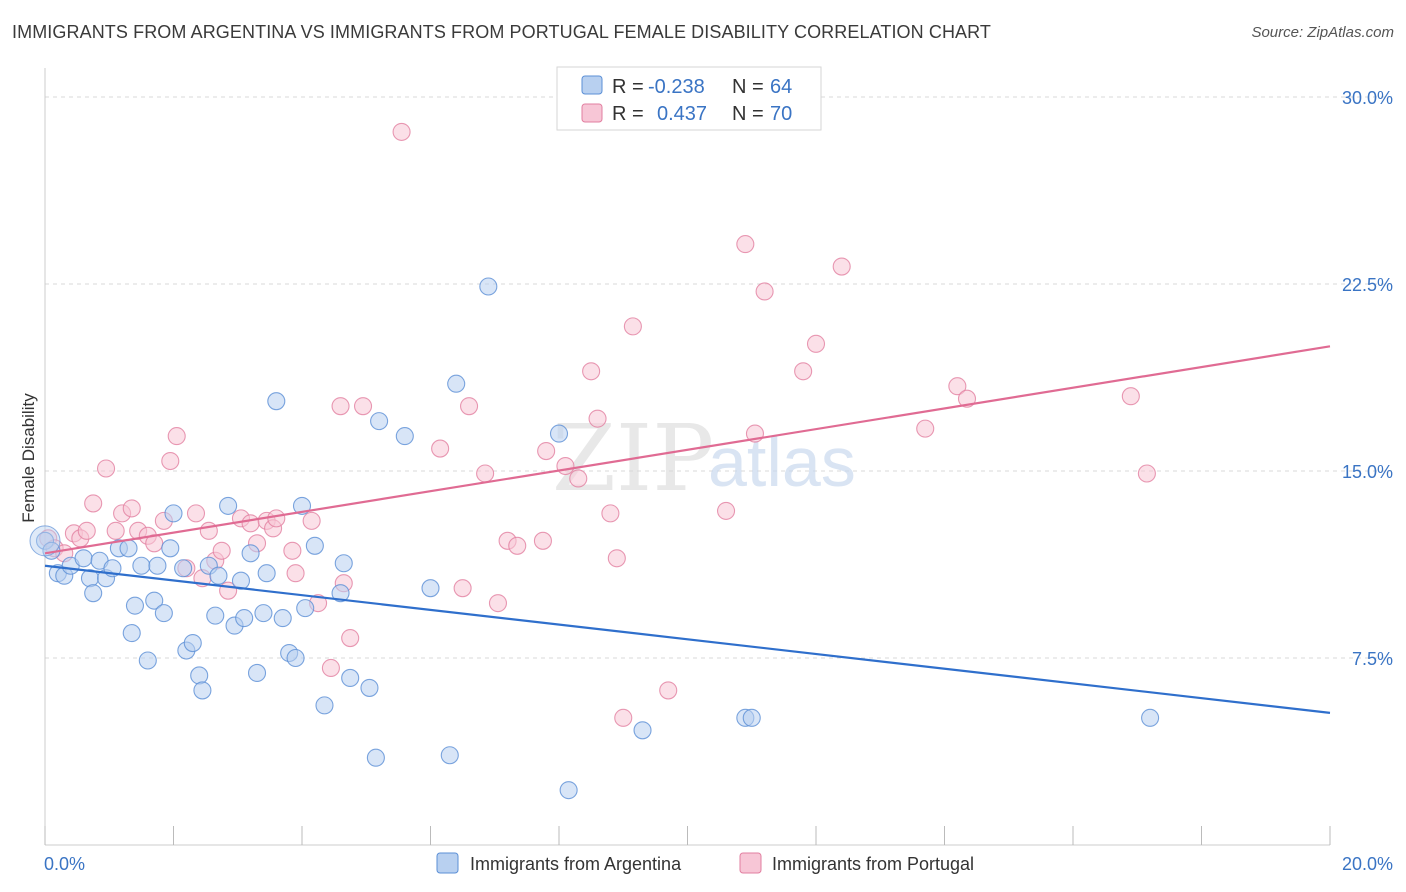  I want to click on y-tick-labels: 7.5% 15.0% 22.5% 30.0%, so click(1367, 378).